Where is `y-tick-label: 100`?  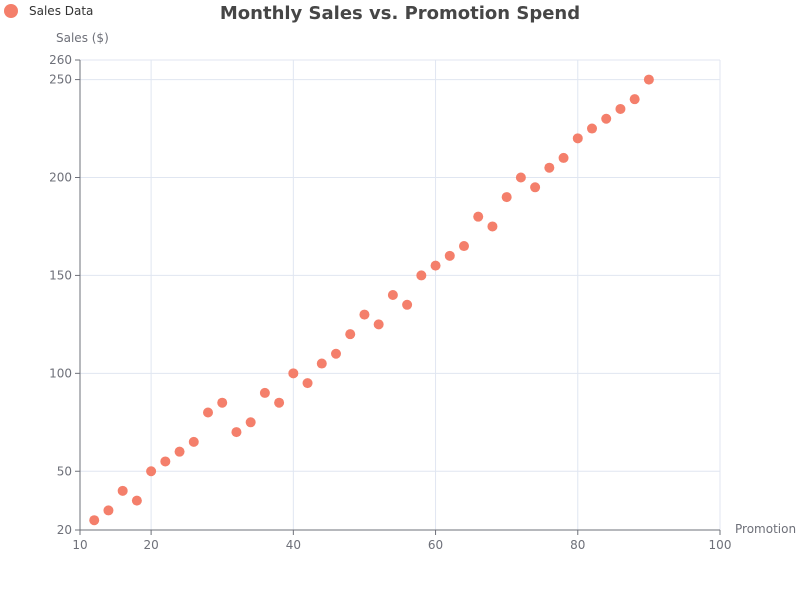 y-tick-label: 100 is located at coordinates (60, 373).